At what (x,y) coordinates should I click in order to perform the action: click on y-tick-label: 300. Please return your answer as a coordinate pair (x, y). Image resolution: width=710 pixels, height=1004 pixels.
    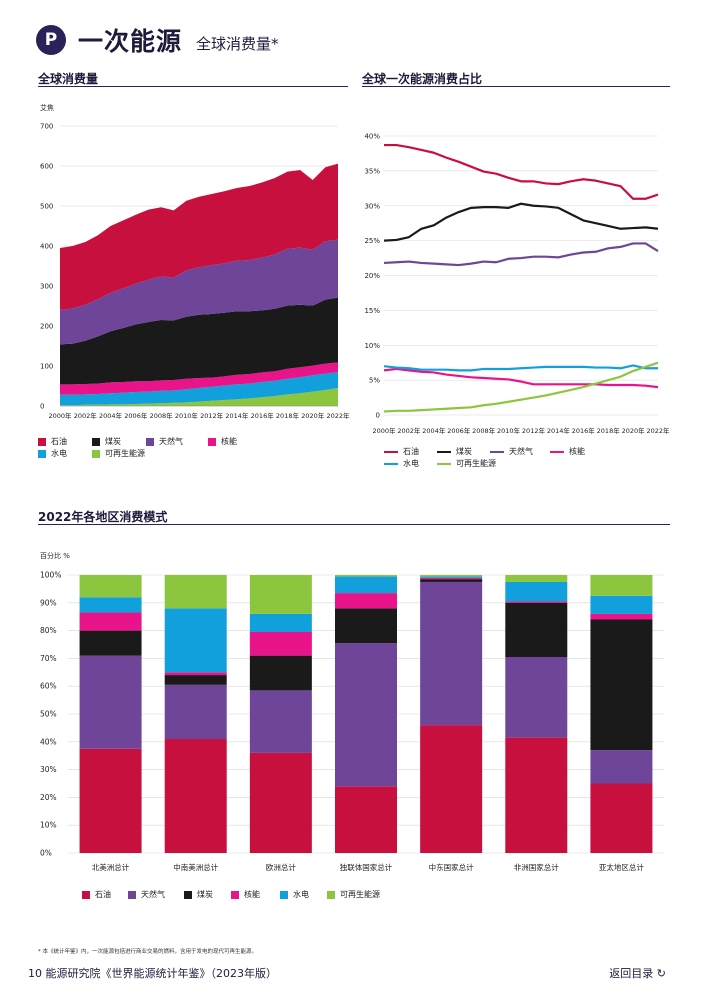
    Looking at the image, I should click on (46, 287).